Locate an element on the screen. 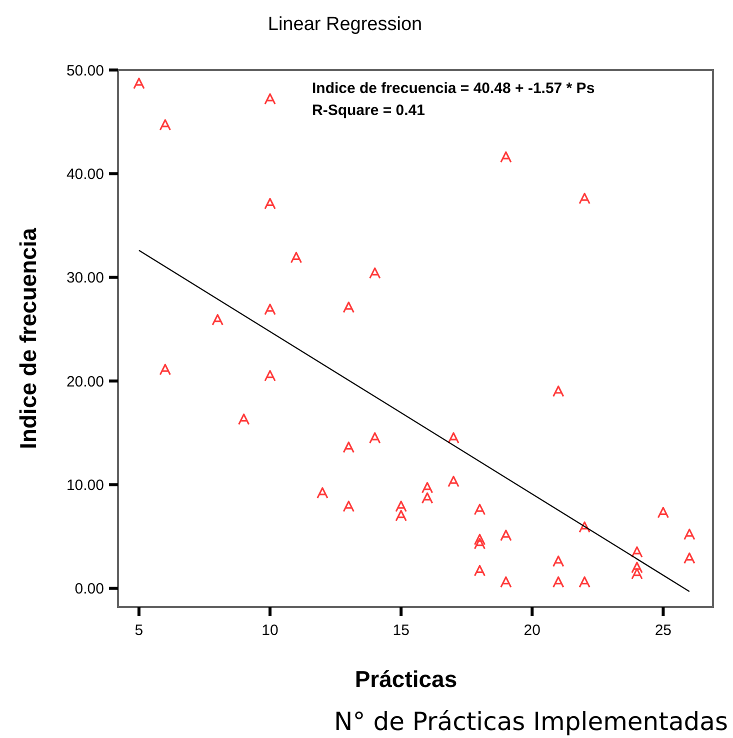  text: N° de Prácticas Implementadas is located at coordinates (531, 721).